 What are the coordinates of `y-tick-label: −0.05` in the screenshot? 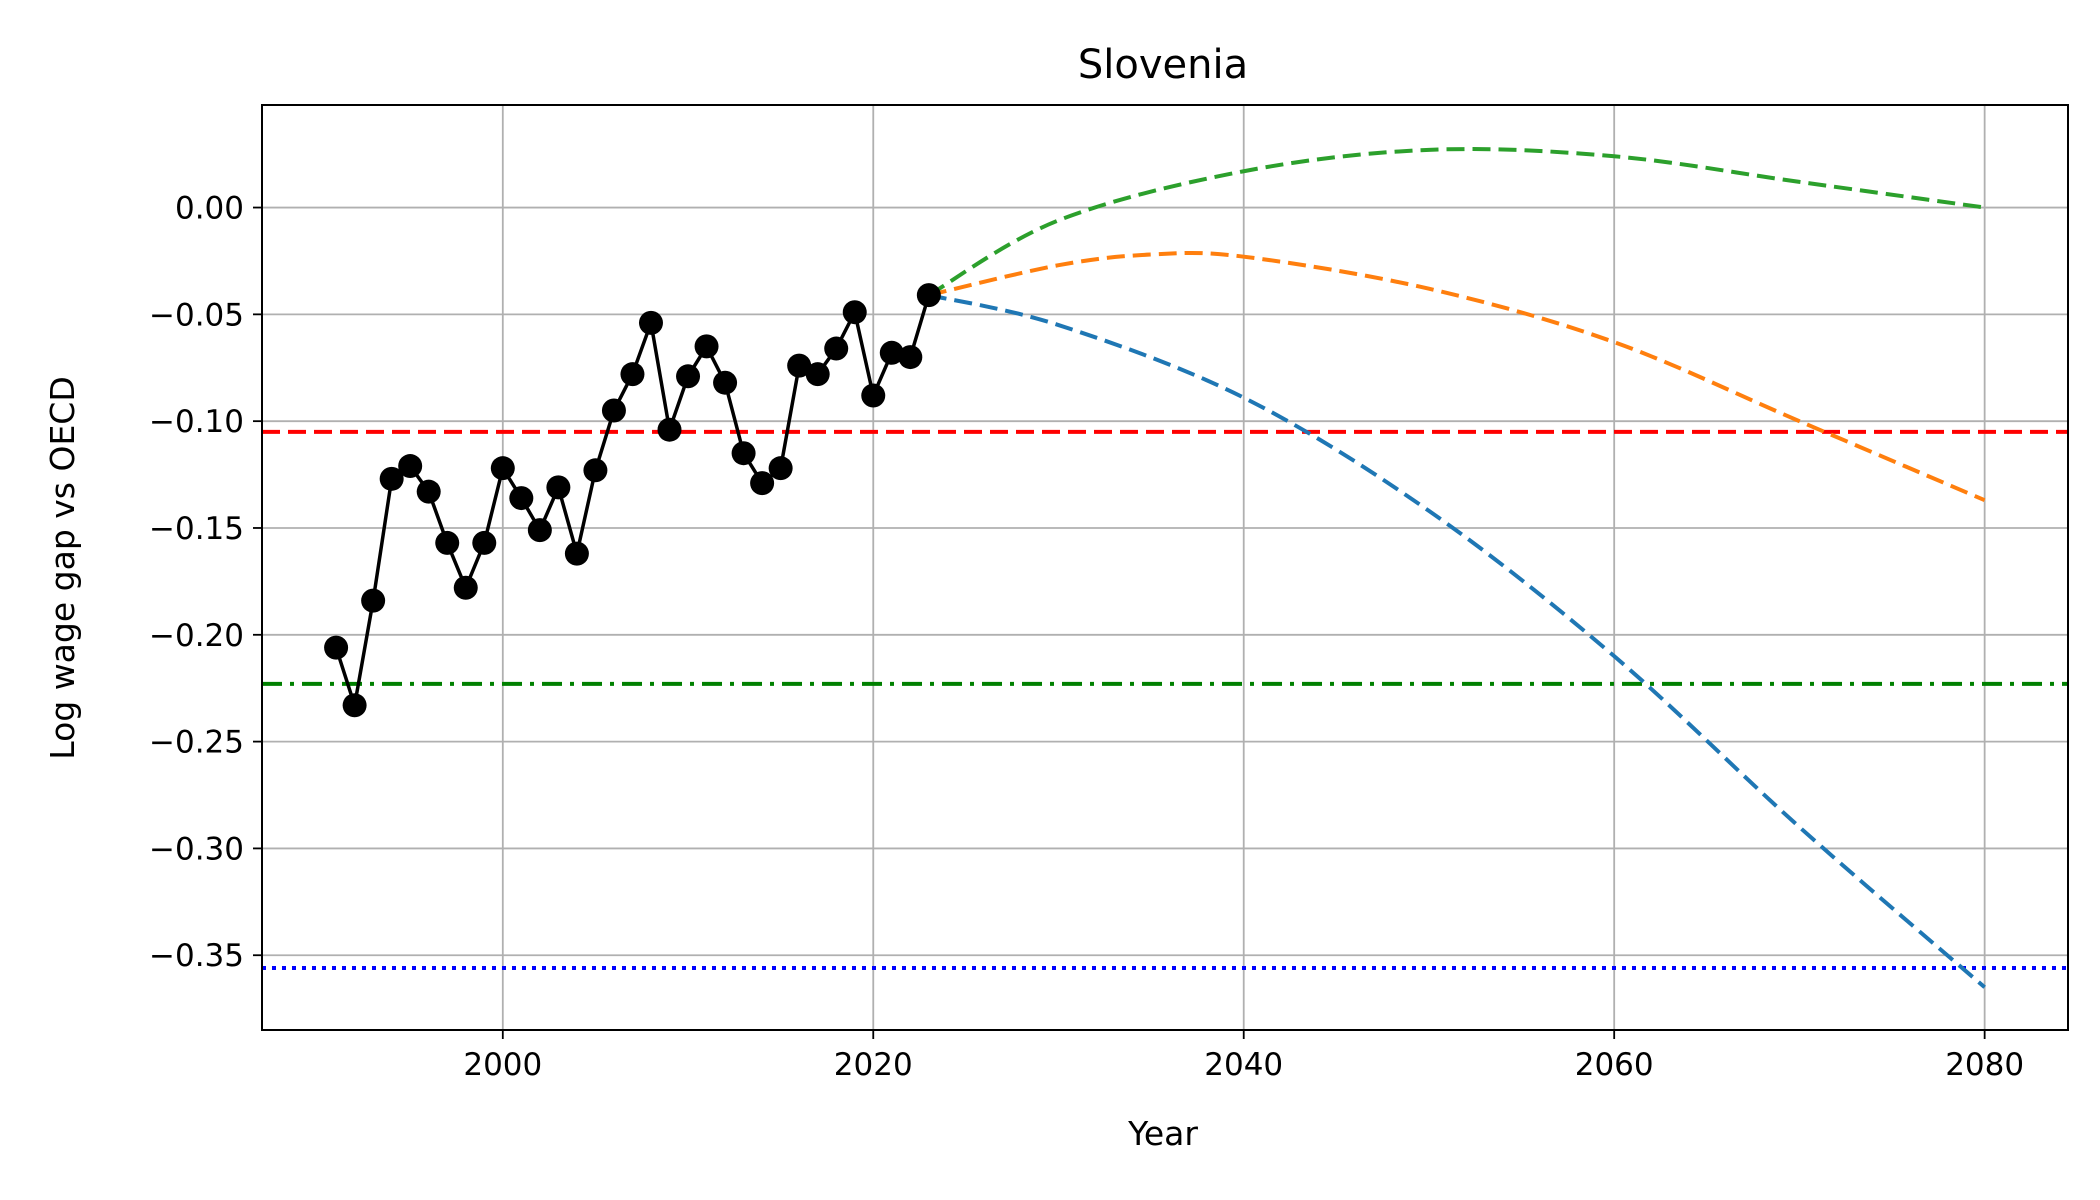 It's located at (196, 315).